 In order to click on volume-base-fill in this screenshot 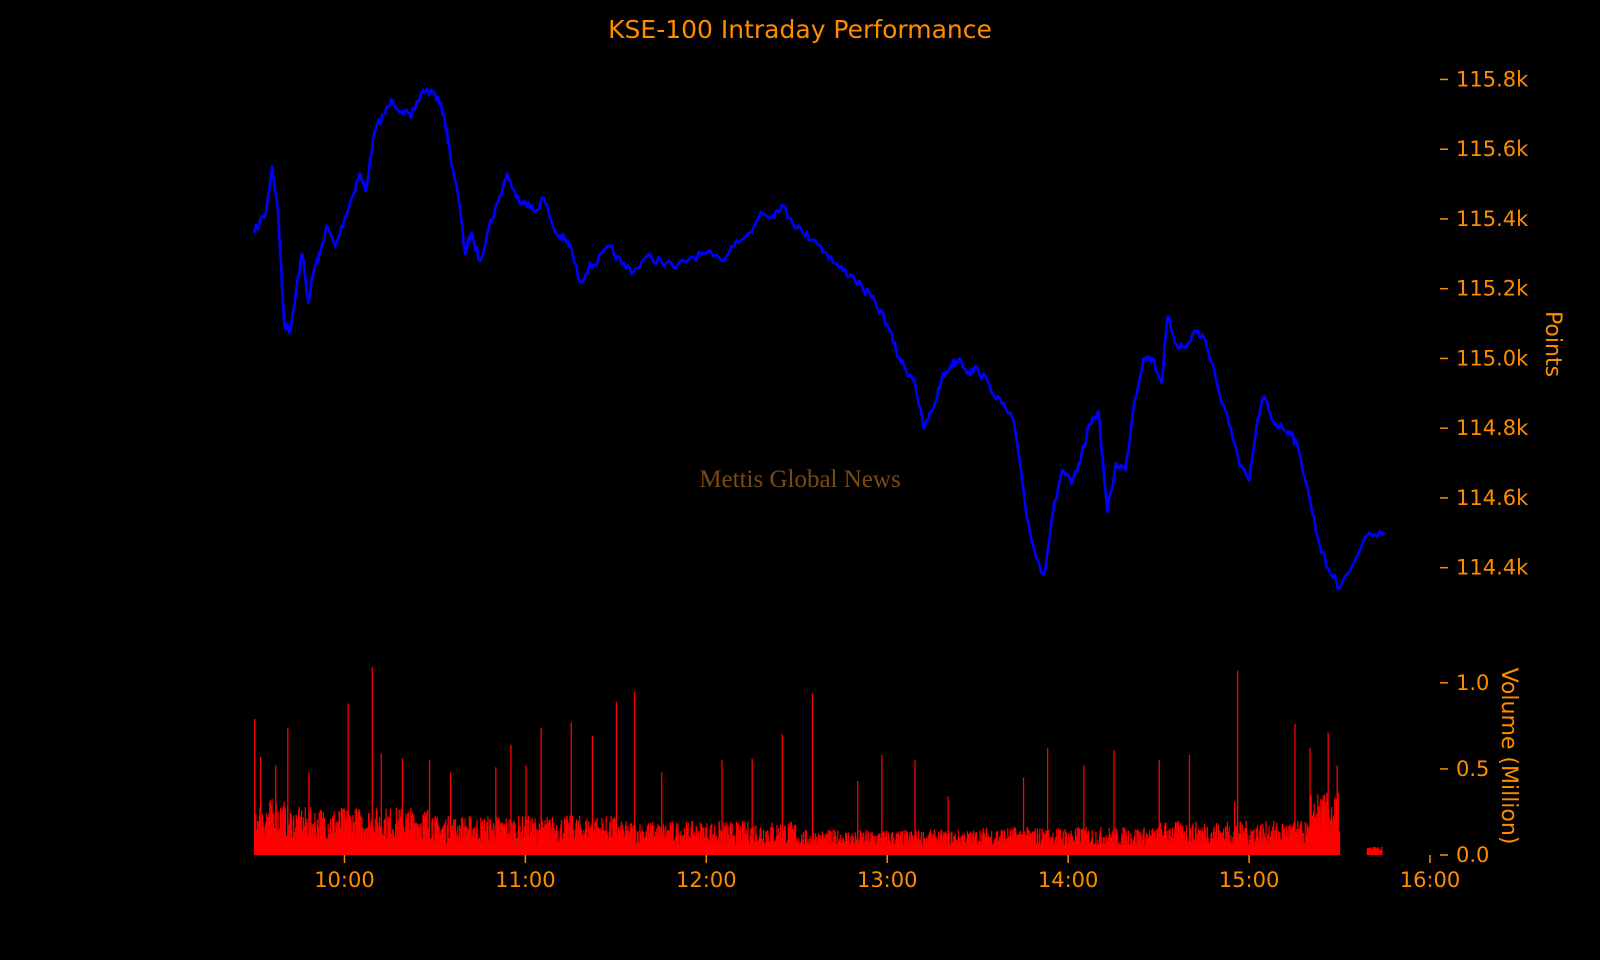, I will do `click(800, 849)`.